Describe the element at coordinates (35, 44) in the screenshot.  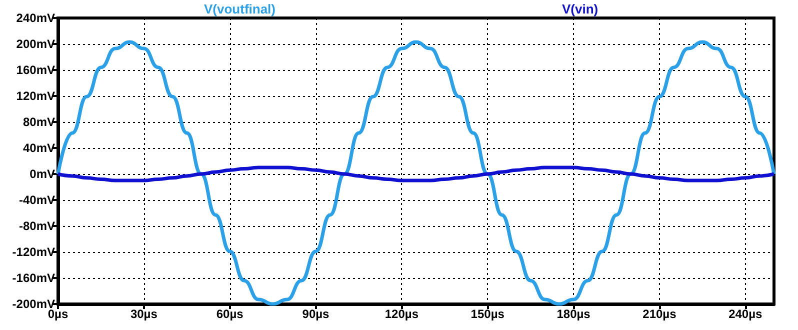
I see `y-tick-label: 200mV` at that location.